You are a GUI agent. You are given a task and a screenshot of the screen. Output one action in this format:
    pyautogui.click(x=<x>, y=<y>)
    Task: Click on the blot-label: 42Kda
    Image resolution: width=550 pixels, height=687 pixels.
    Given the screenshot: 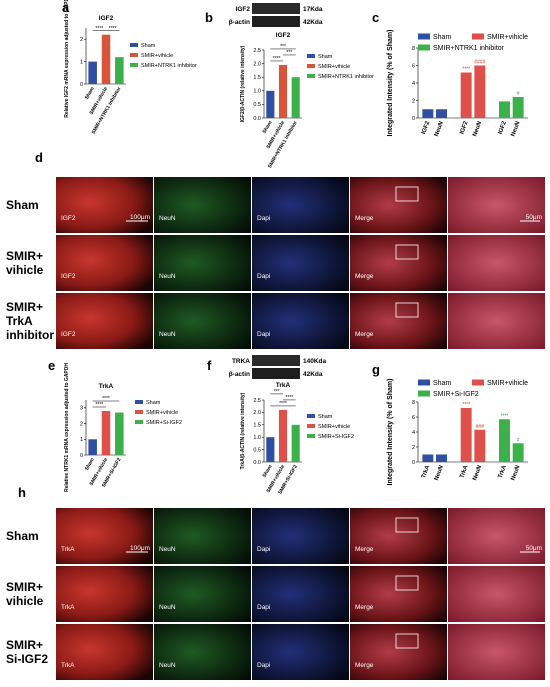 What is the action you would take?
    pyautogui.click(x=313, y=22)
    